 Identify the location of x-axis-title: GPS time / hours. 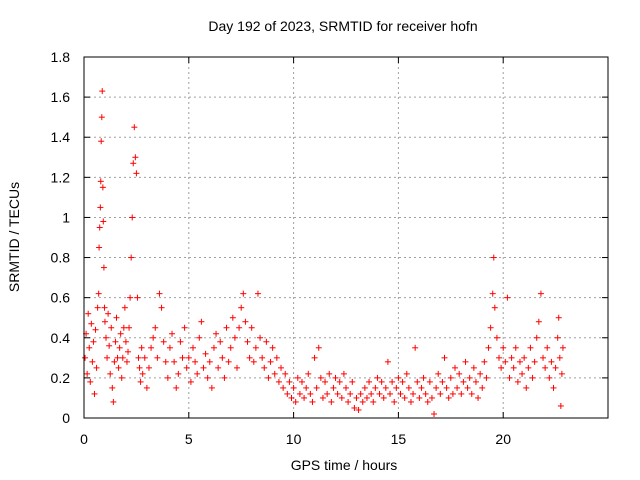
(344, 465).